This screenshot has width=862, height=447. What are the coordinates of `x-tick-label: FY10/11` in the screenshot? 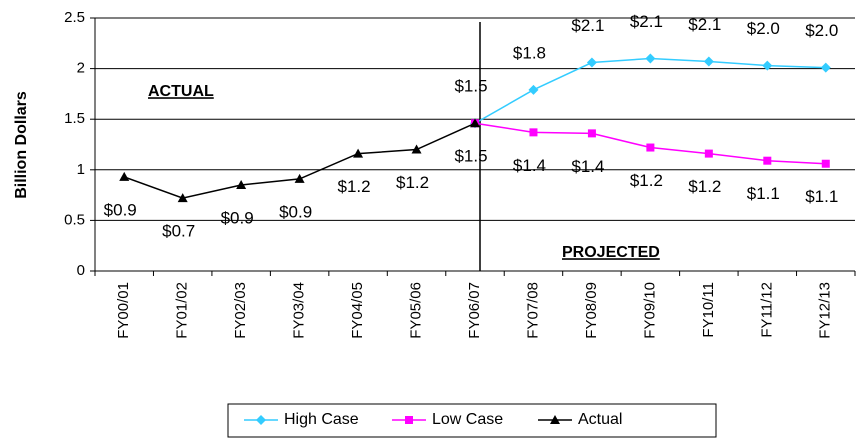 It's located at (708, 310).